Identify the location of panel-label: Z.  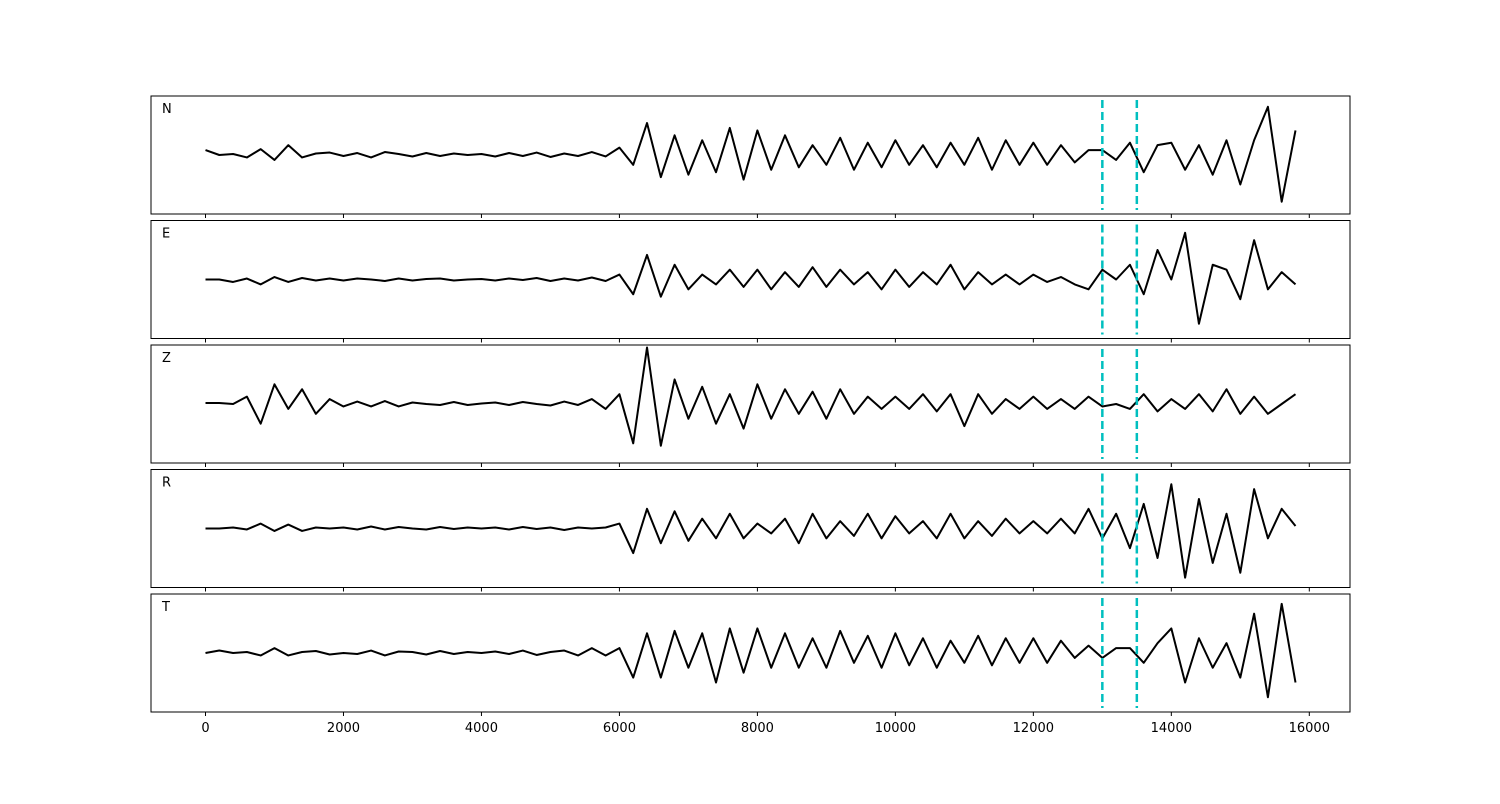
(166, 358).